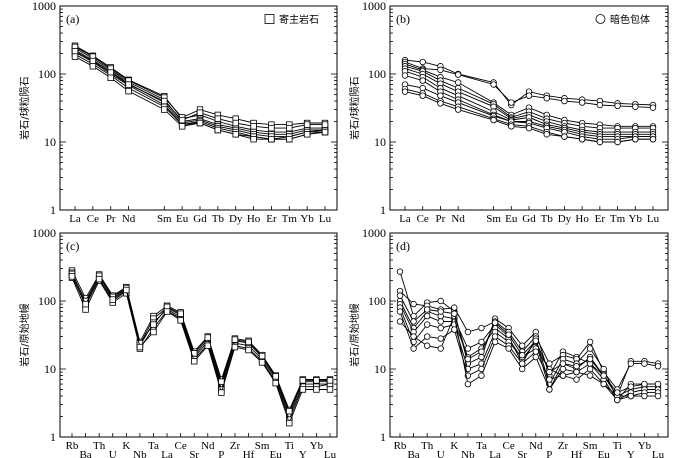 This screenshot has height=458, width=700. Describe the element at coordinates (44, 6) in the screenshot. I see `y-tick-label: 1000` at that location.